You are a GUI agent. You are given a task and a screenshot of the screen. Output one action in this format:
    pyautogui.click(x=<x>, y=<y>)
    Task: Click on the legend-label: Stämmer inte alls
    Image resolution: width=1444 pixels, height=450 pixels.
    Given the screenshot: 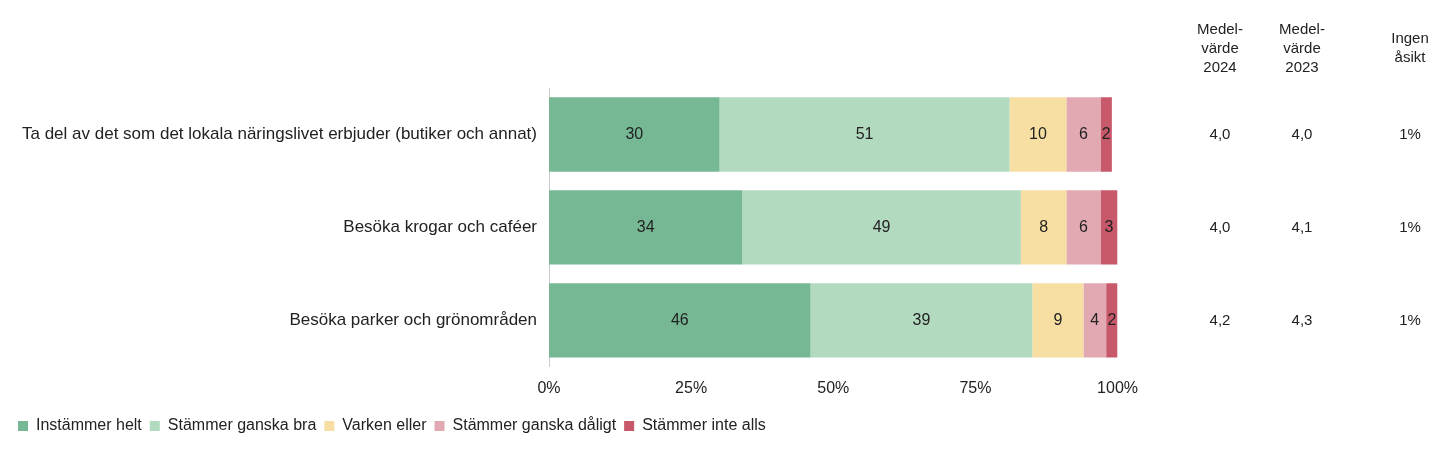 What is the action you would take?
    pyautogui.click(x=704, y=425)
    